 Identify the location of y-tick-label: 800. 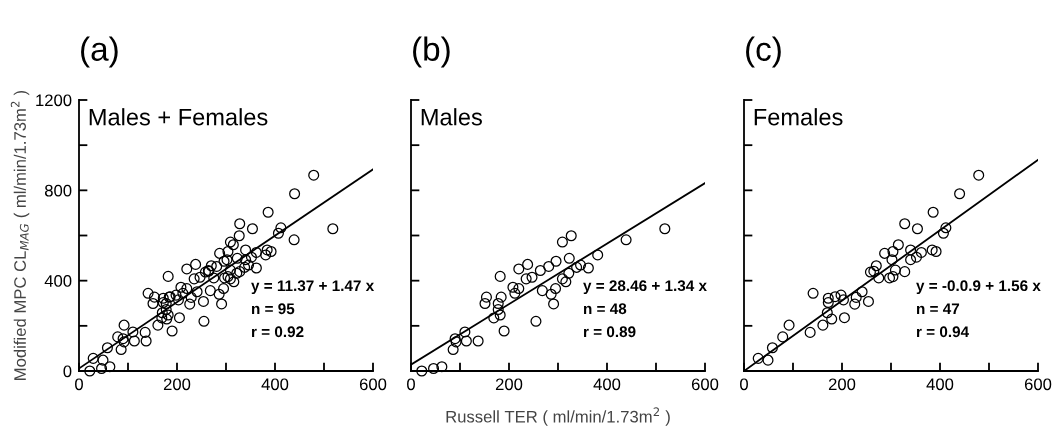
(58, 190).